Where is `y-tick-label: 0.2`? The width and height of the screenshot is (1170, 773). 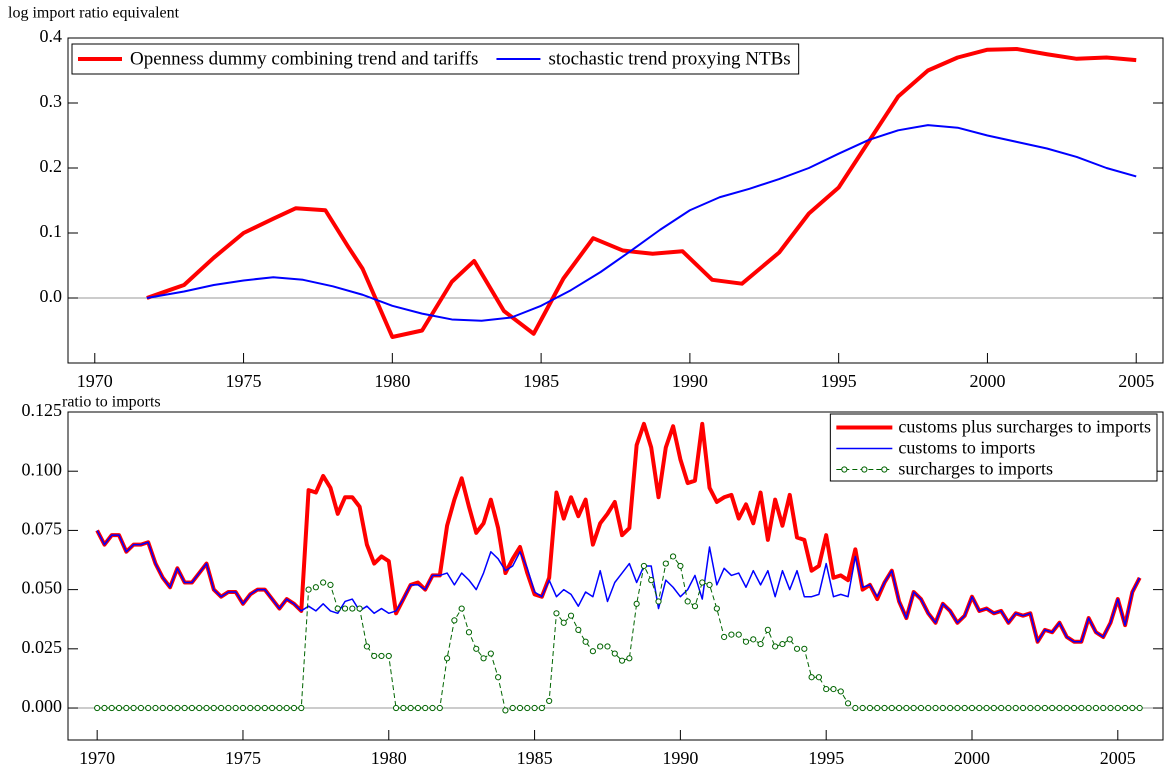 y-tick-label: 0.2 is located at coordinates (51, 166).